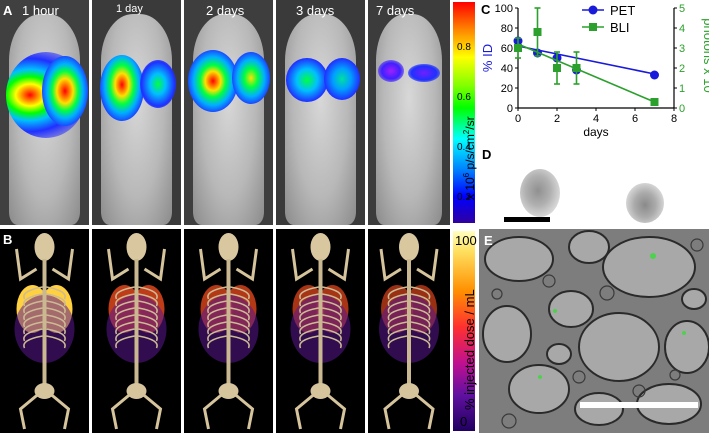 This screenshot has width=709, height=433. I want to click on legend-label: BLI, so click(620, 27).